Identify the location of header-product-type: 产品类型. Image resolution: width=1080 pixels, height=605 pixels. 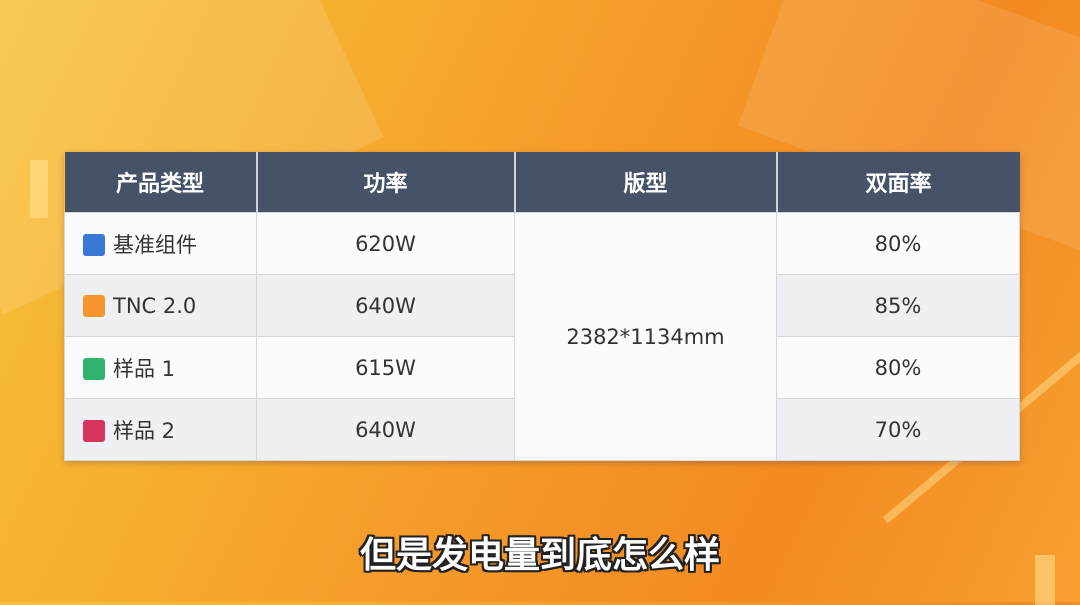
(161, 182).